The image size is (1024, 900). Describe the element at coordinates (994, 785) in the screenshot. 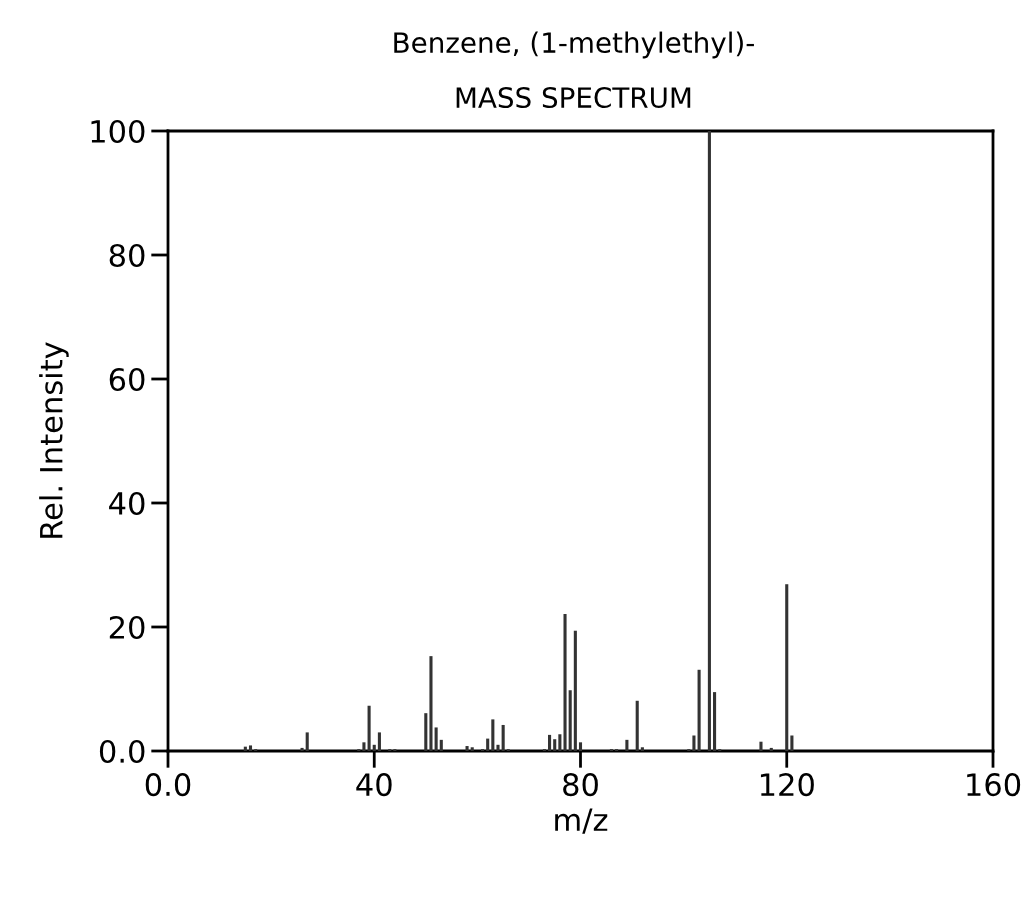

I see `x-tick-label: 160` at that location.